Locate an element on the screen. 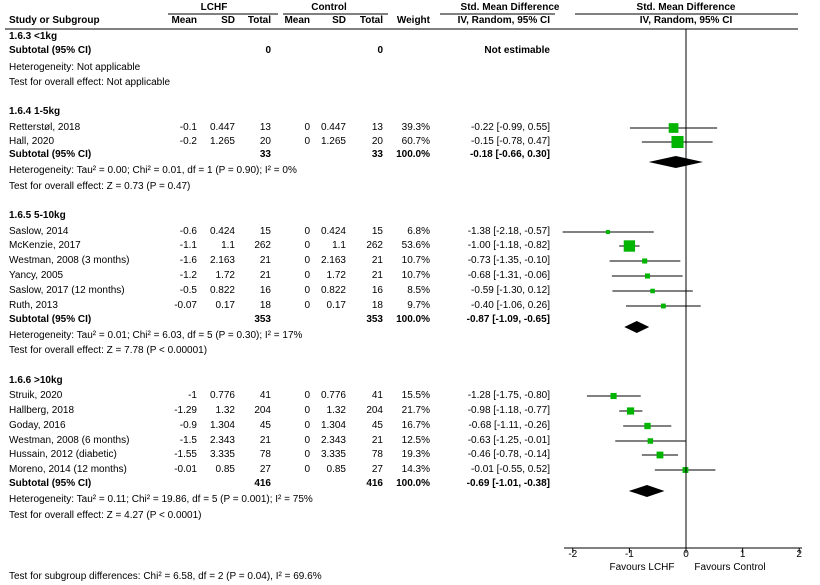  study-name: Hallberg, 2018 is located at coordinates (42, 410).